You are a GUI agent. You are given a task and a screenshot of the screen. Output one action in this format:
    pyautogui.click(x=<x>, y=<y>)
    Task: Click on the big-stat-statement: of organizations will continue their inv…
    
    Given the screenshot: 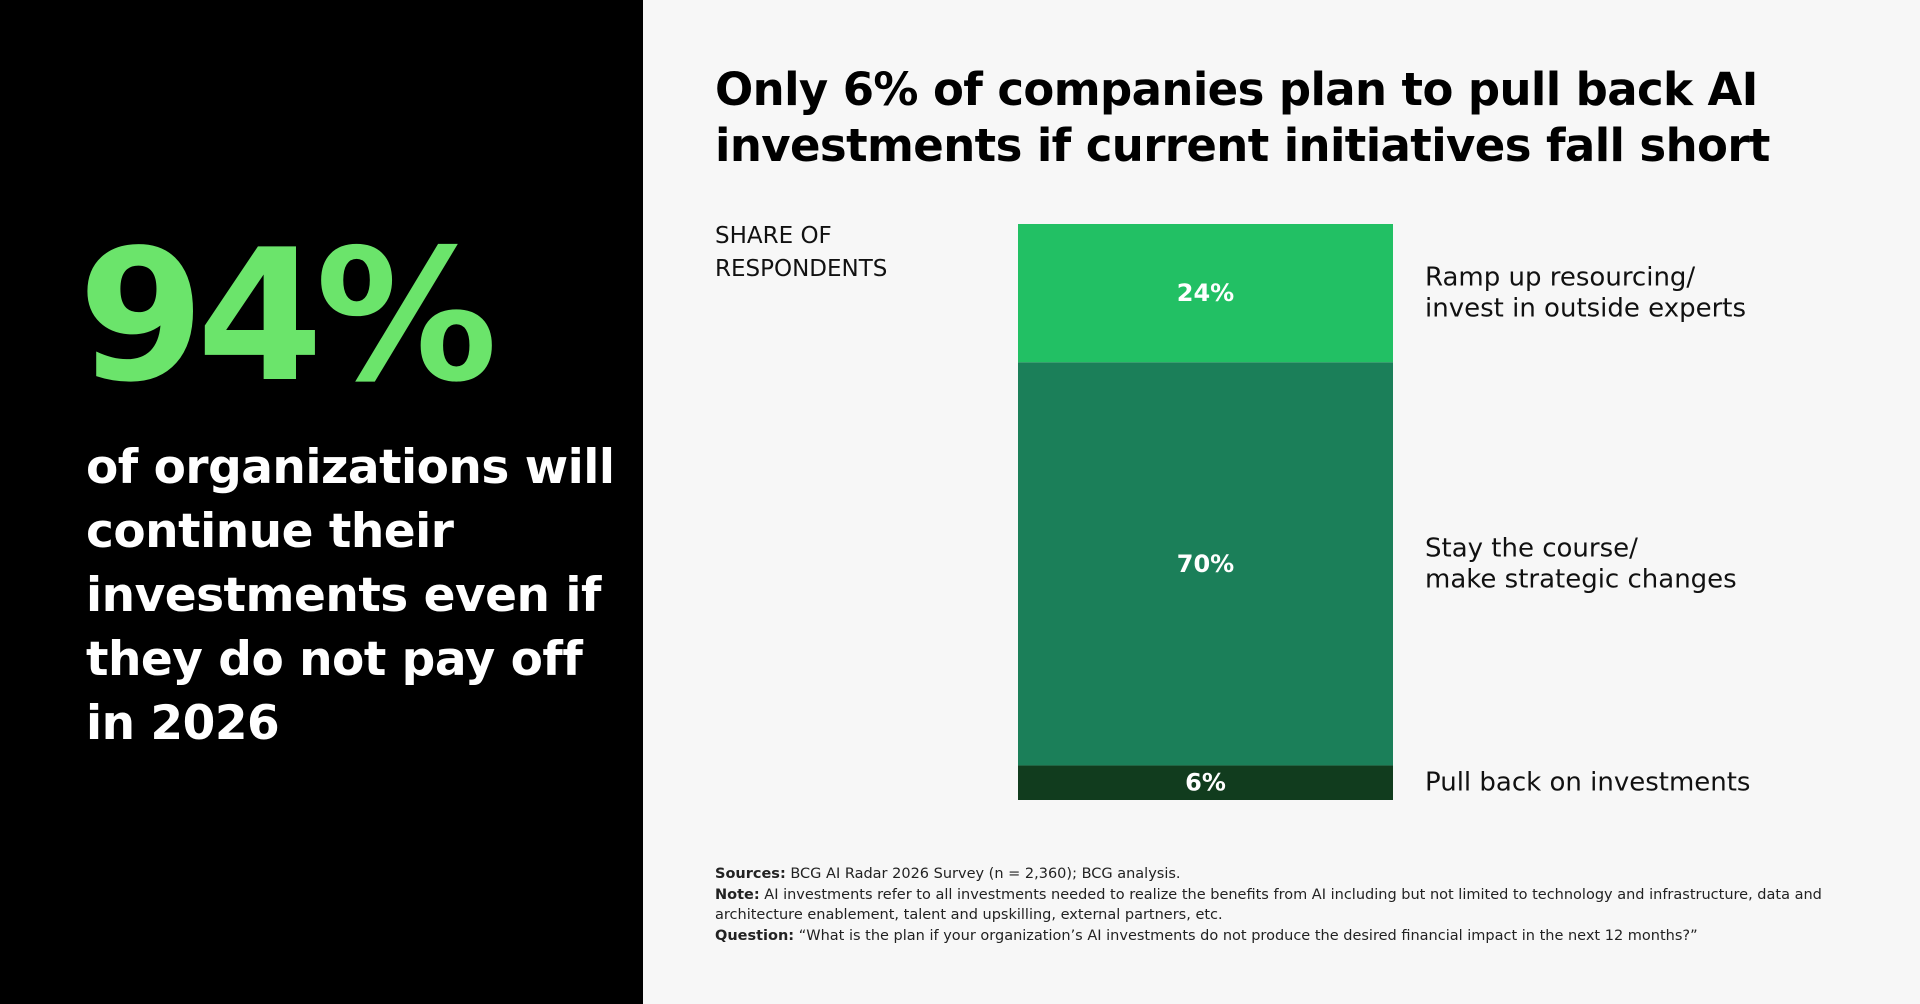 What is the action you would take?
    pyautogui.click(x=350, y=595)
    